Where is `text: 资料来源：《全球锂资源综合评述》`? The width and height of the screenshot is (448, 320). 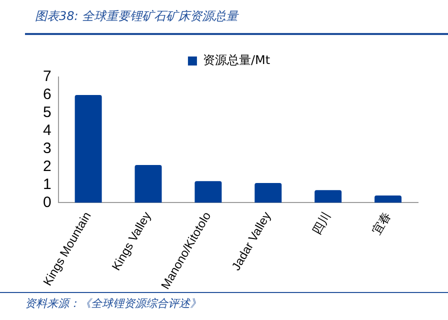 text: 资料来源：《全球锂资源综合评述》 is located at coordinates (113, 303).